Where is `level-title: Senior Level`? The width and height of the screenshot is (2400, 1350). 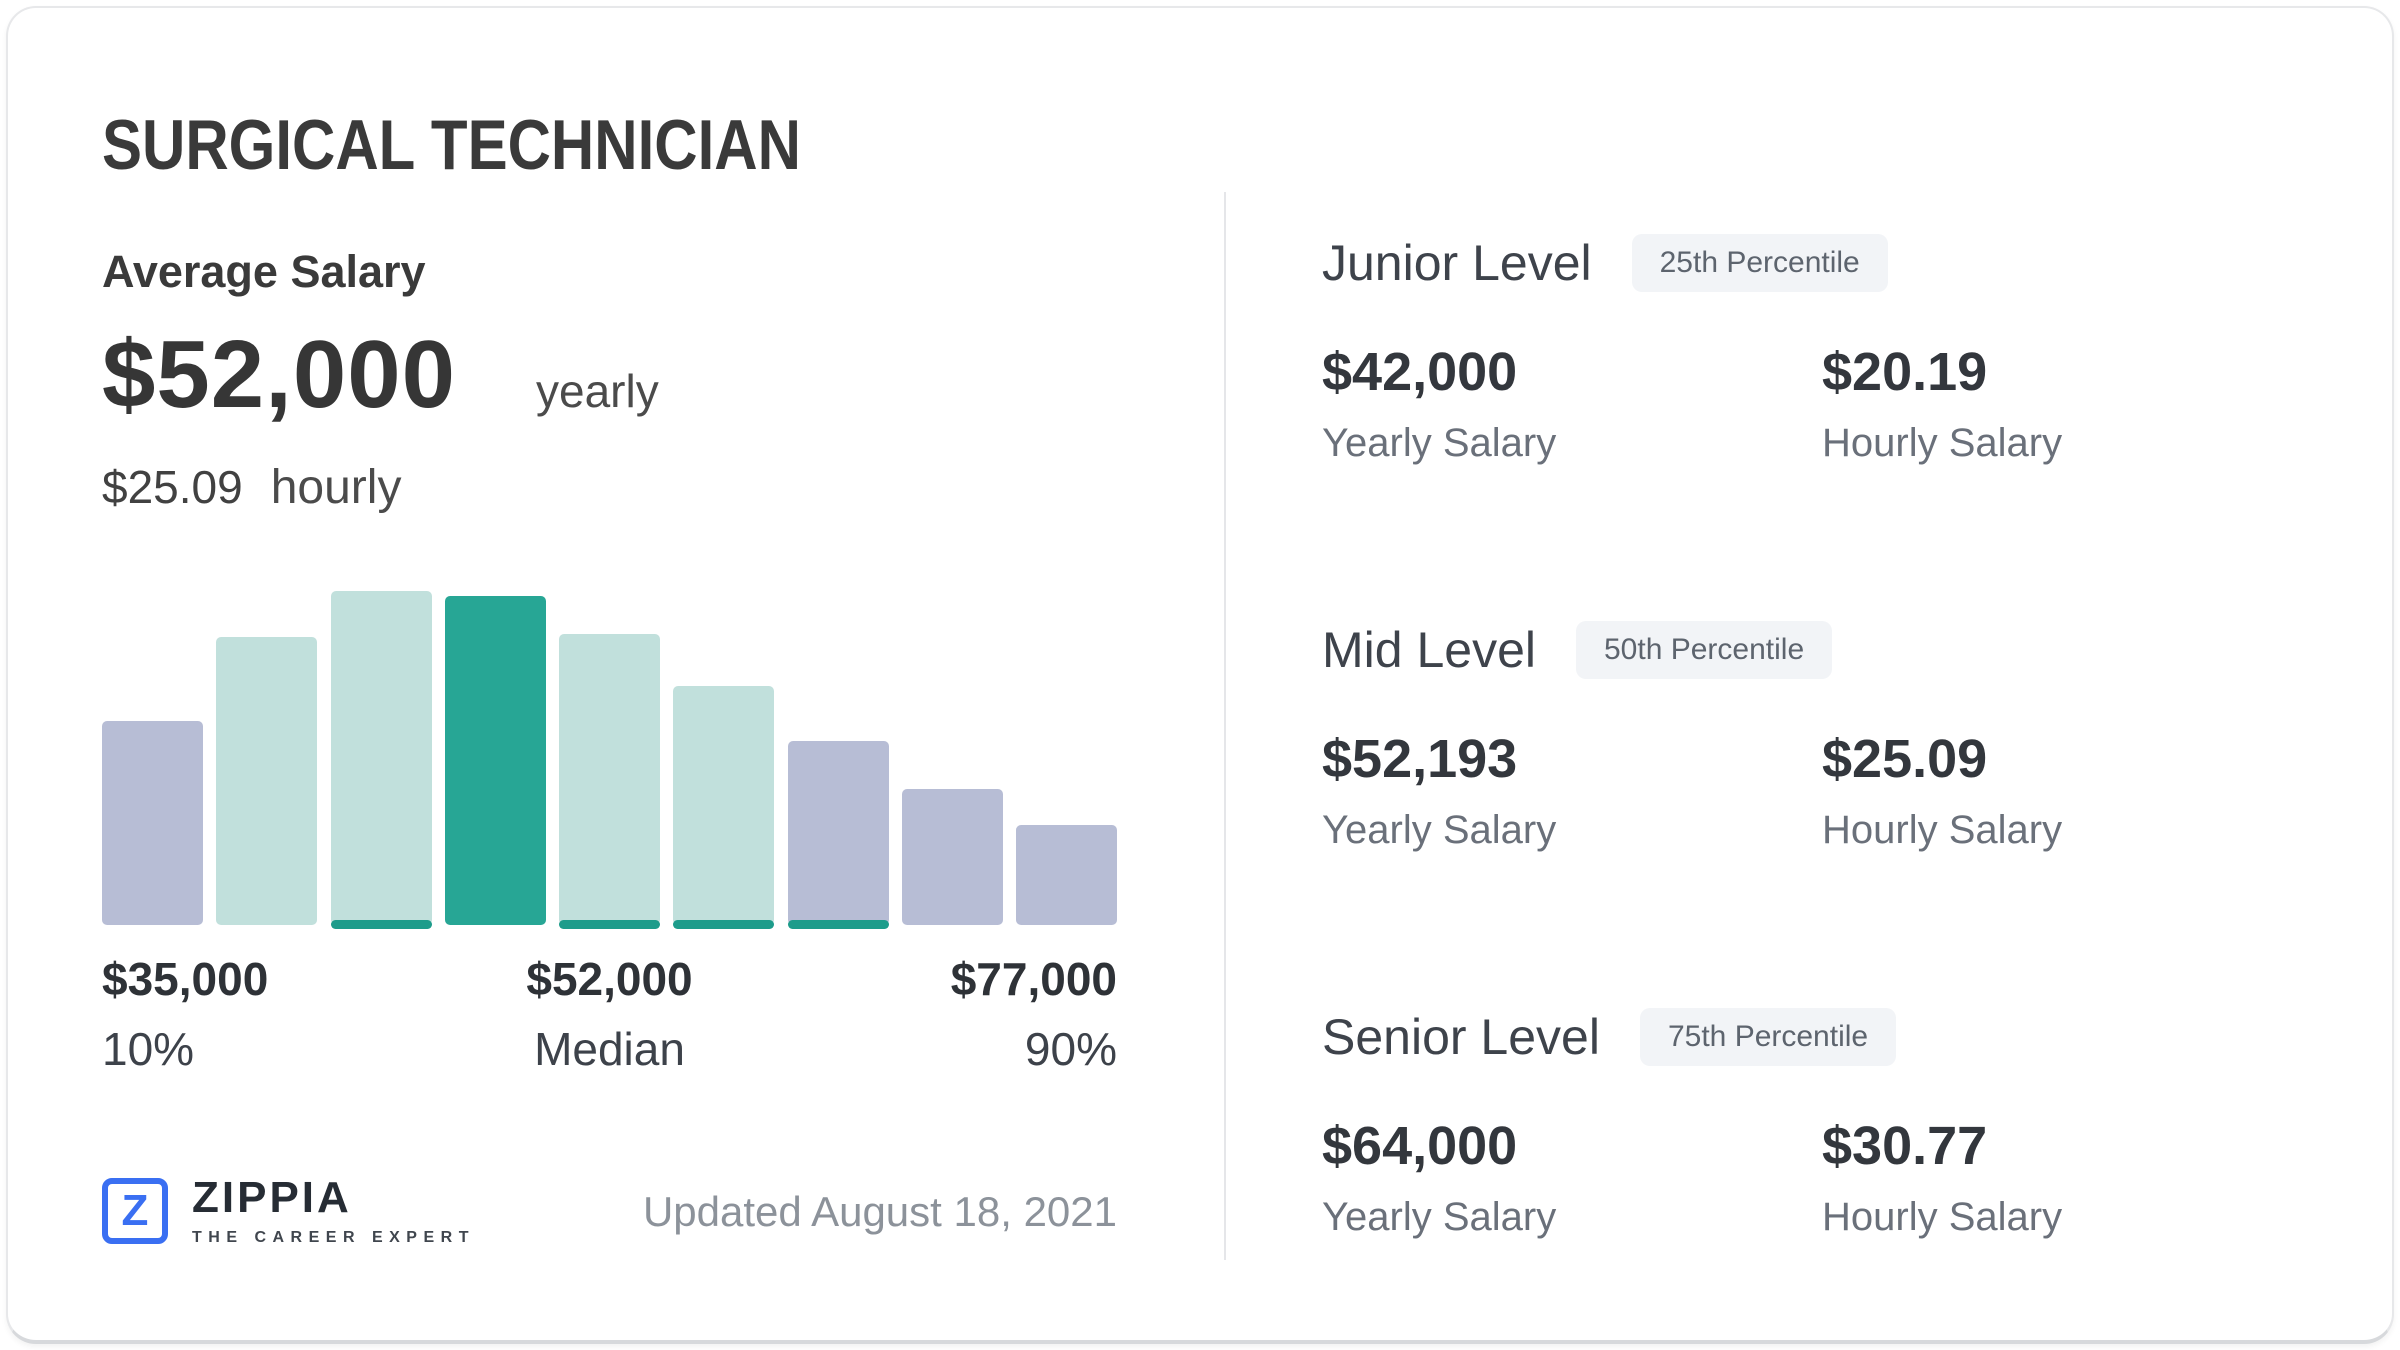 level-title: Senior Level is located at coordinates (1461, 1037).